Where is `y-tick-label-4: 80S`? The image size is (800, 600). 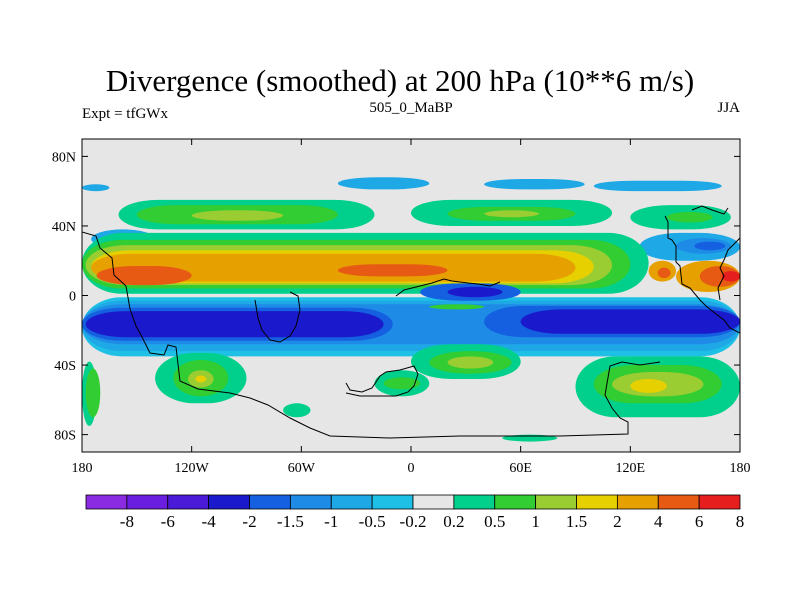 y-tick-label-4: 80S is located at coordinates (65, 436).